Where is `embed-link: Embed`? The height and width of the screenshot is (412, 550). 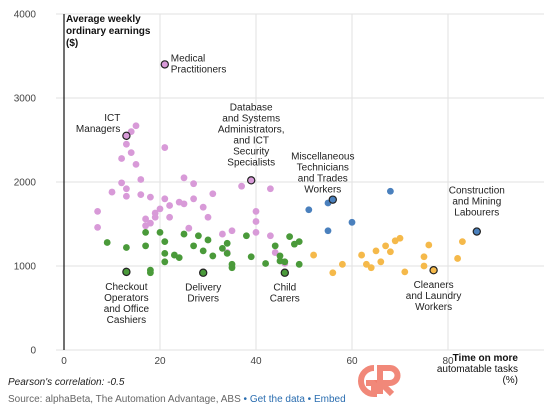 embed-link: Embed is located at coordinates (329, 399).